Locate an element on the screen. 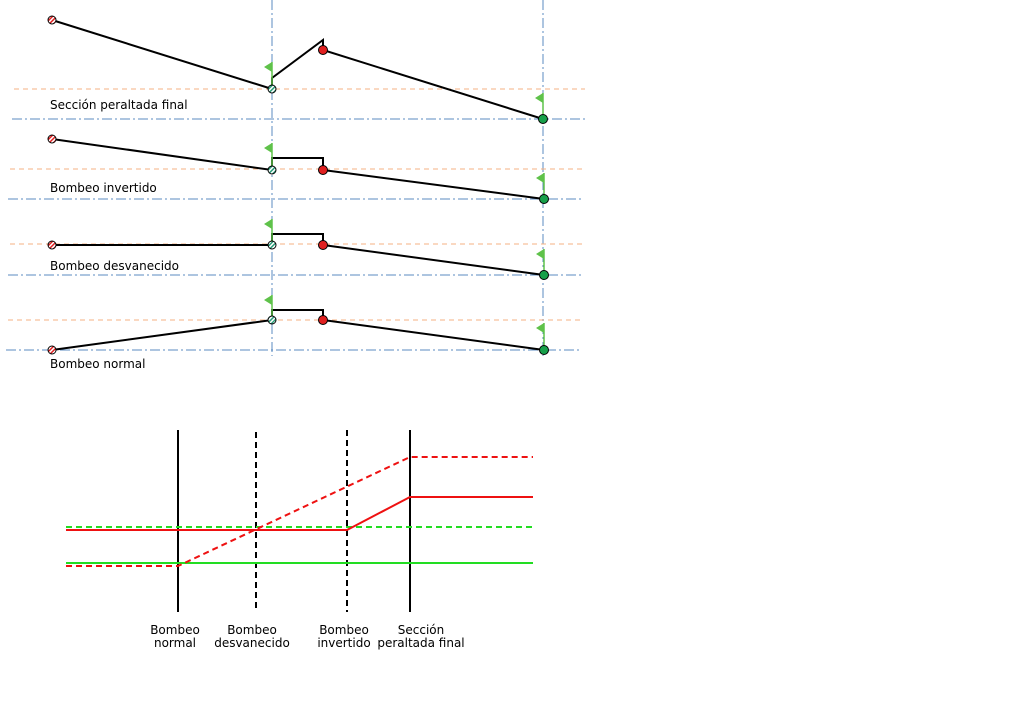 This screenshot has height=720, width=1024. transition-label: Sección is located at coordinates (421, 630).